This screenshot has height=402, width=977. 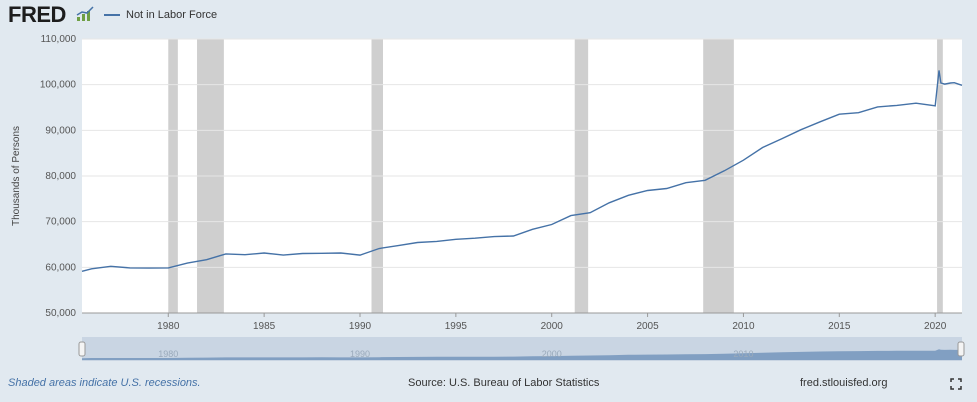 What do you see at coordinates (168, 326) in the screenshot?
I see `x-tick-label: 1980` at bounding box center [168, 326].